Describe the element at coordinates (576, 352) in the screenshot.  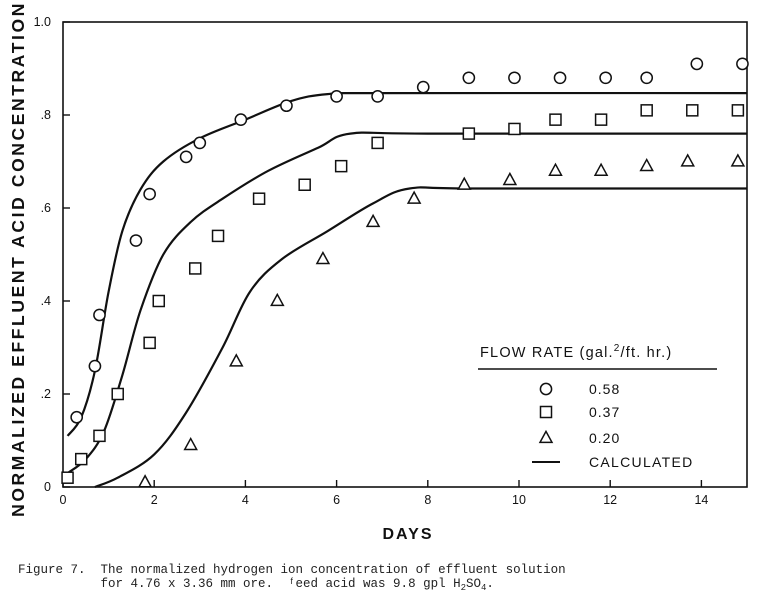
I see `legend-title: FLOW RATE (gal.2/ft. hr.)` at that location.